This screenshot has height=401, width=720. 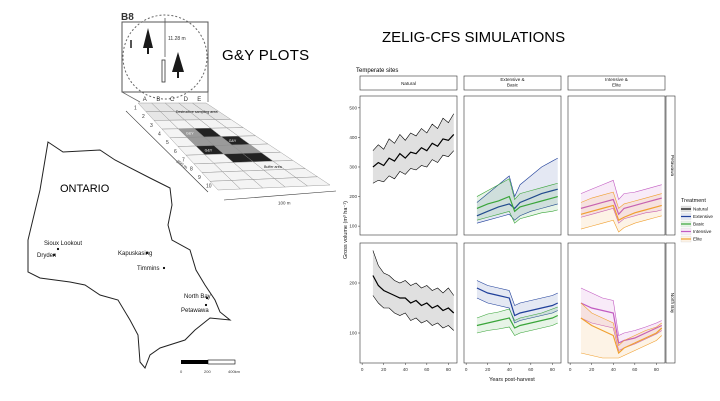 What do you see at coordinates (127, 17) in the screenshot?
I see `plot-label: B8` at bounding box center [127, 17].